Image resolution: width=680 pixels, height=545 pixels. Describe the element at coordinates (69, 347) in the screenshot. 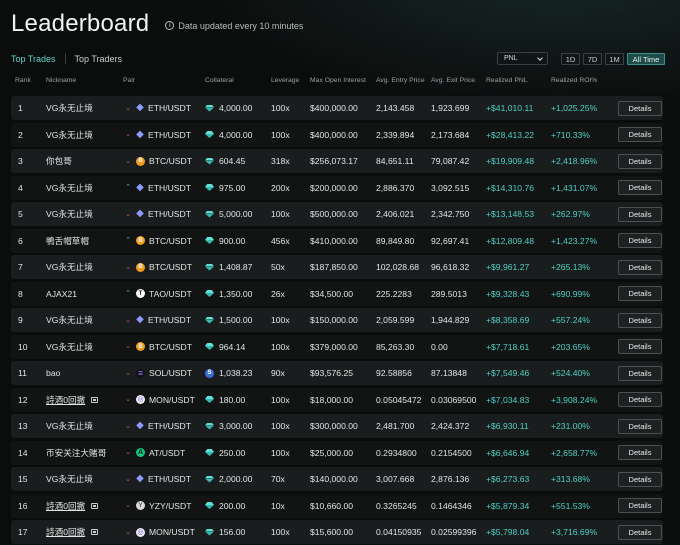

I see `nickname-cell: VG永无止境` at that location.